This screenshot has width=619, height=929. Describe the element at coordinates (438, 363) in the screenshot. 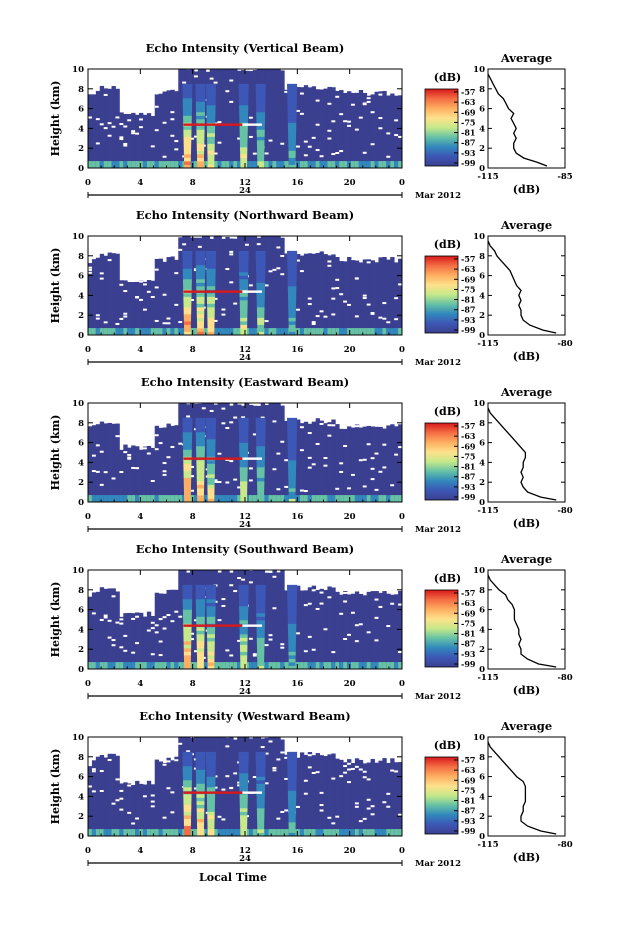

I see `month-label: Mar 2012` at that location.